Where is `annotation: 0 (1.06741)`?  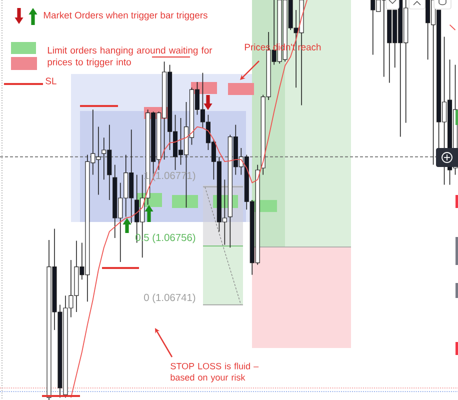 annotation: 0 (1.06741) is located at coordinates (170, 299).